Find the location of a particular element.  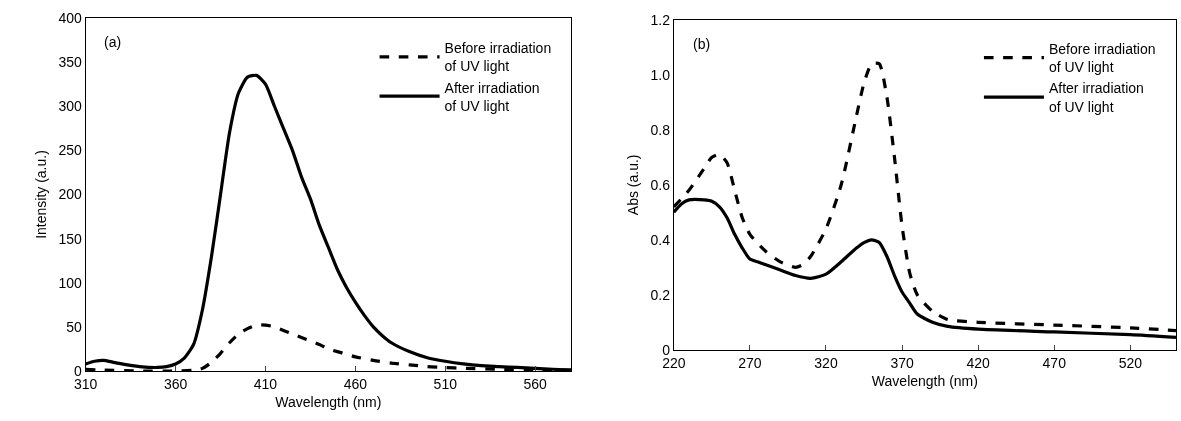

x-tick-label: 510 is located at coordinates (445, 383).